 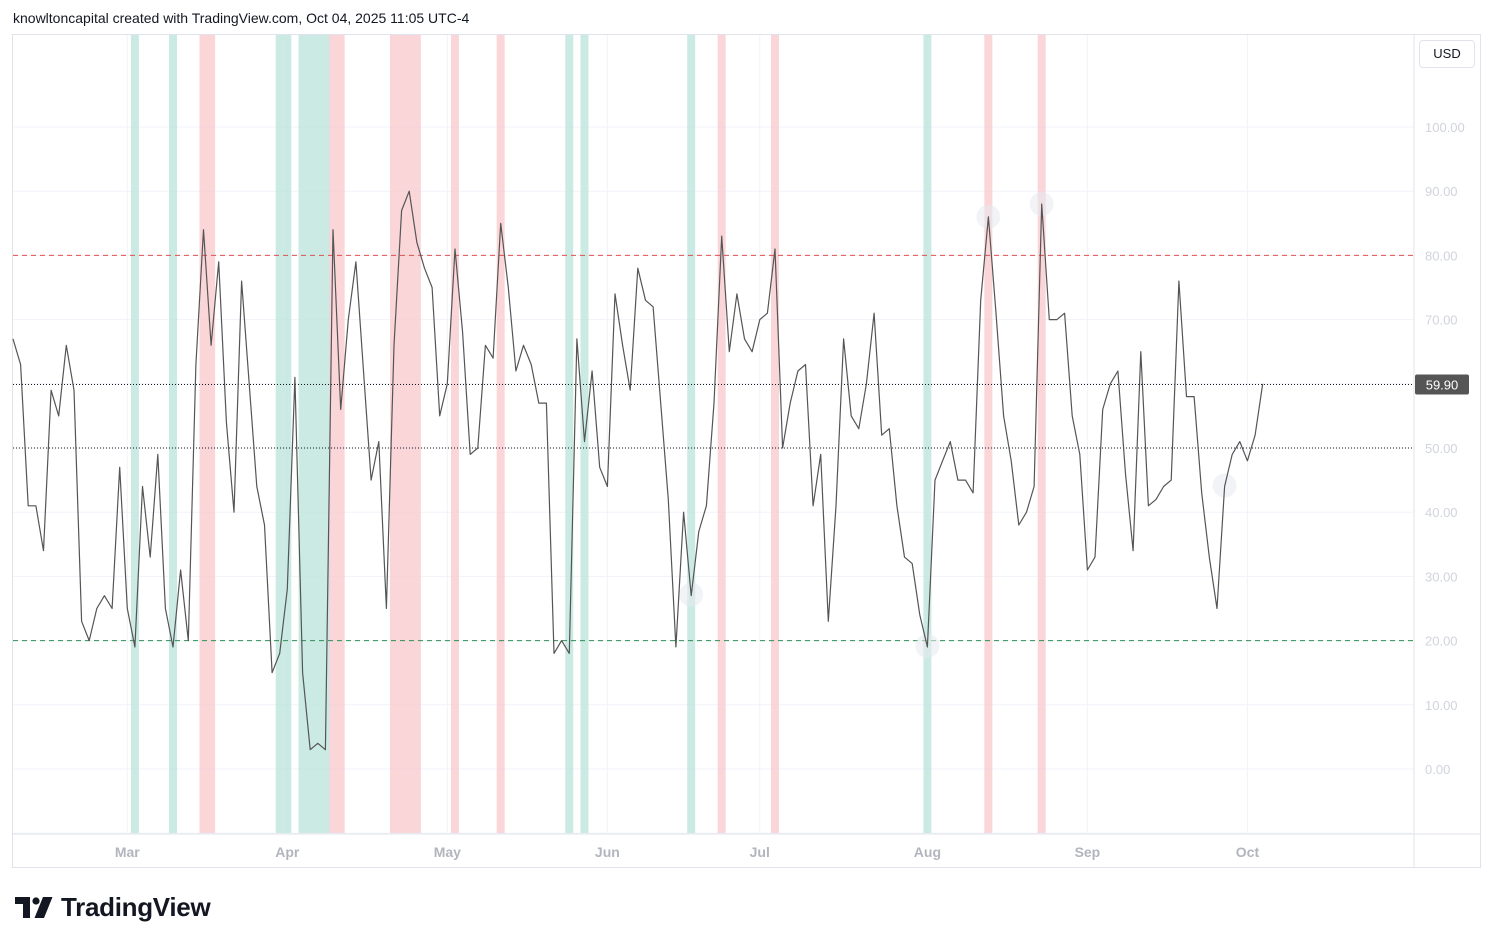 I want to click on x-tick-label: Oct, so click(x=1248, y=852).